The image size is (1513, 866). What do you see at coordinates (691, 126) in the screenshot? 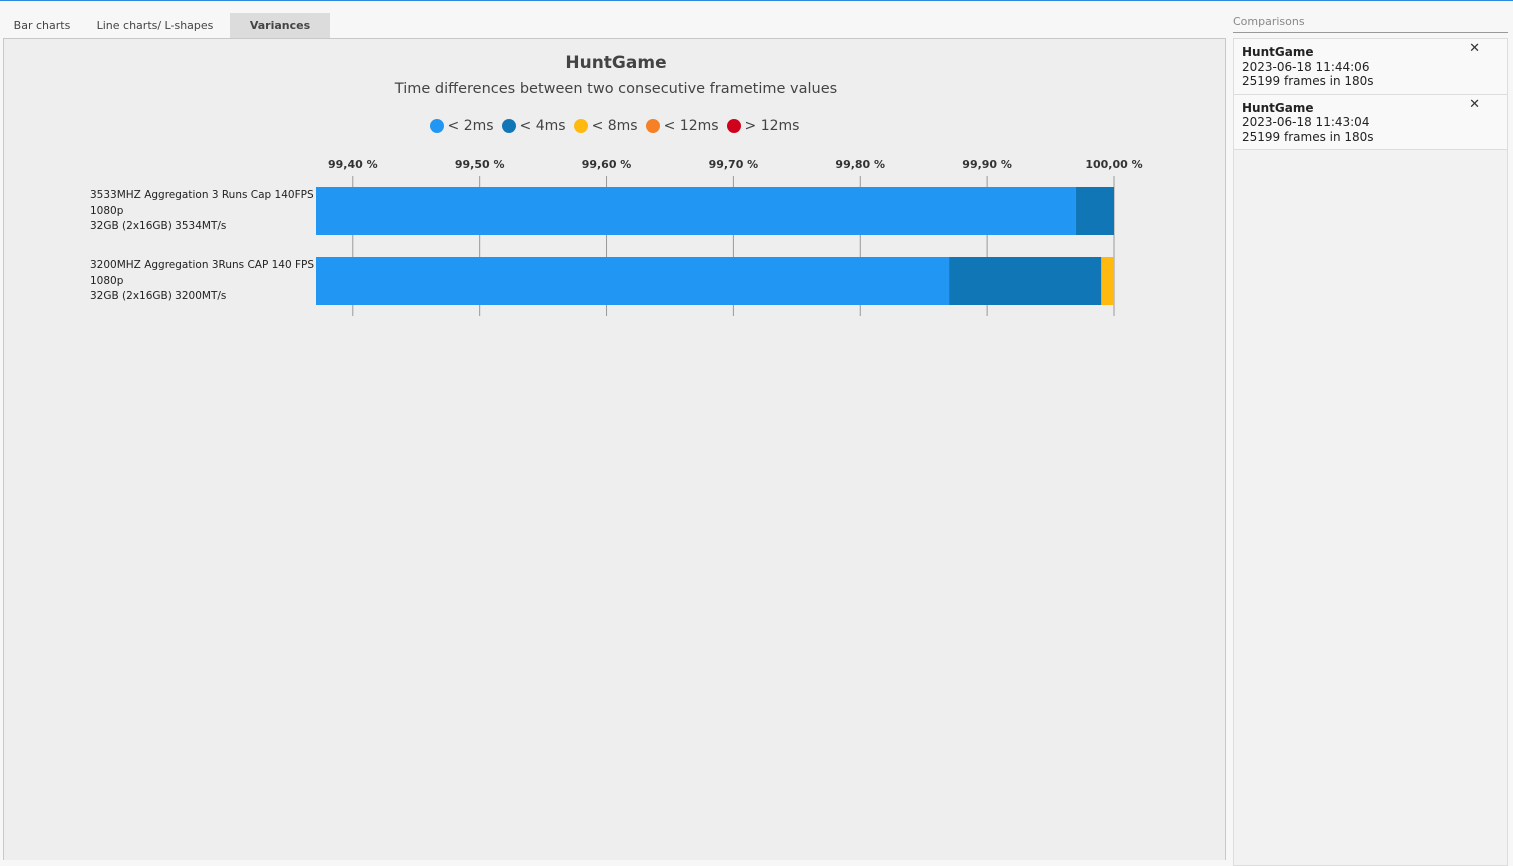
I see `legend-label: < 12ms` at bounding box center [691, 126].